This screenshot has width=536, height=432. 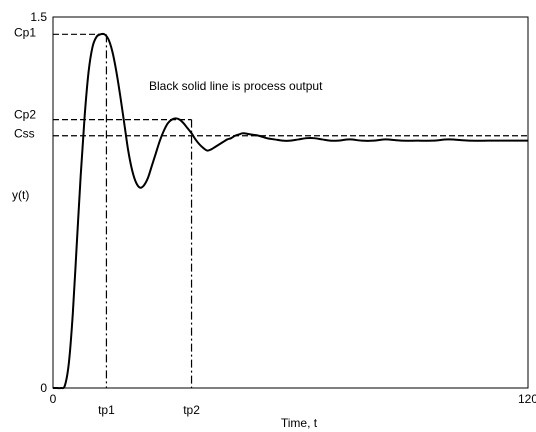 I want to click on x-tick-label-120: 120, so click(x=527, y=399).